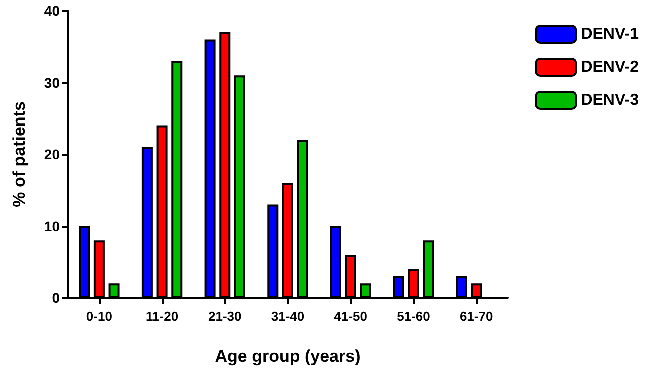  What do you see at coordinates (52, 226) in the screenshot?
I see `y-tick-label: 10` at bounding box center [52, 226].